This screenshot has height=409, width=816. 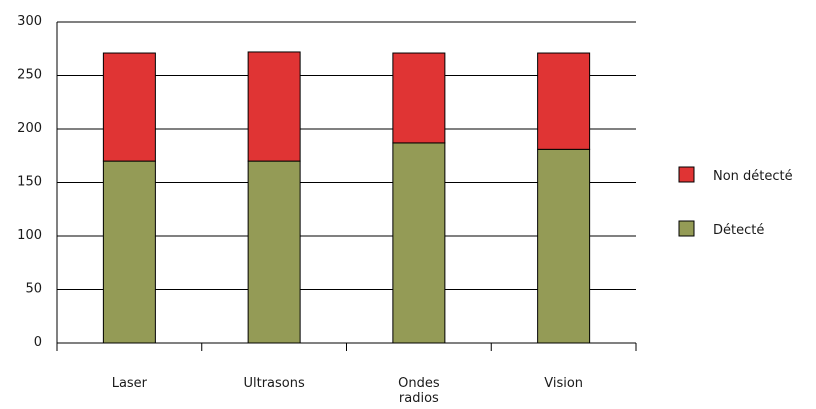 I want to click on y-tick-label: 200, so click(x=29, y=128).